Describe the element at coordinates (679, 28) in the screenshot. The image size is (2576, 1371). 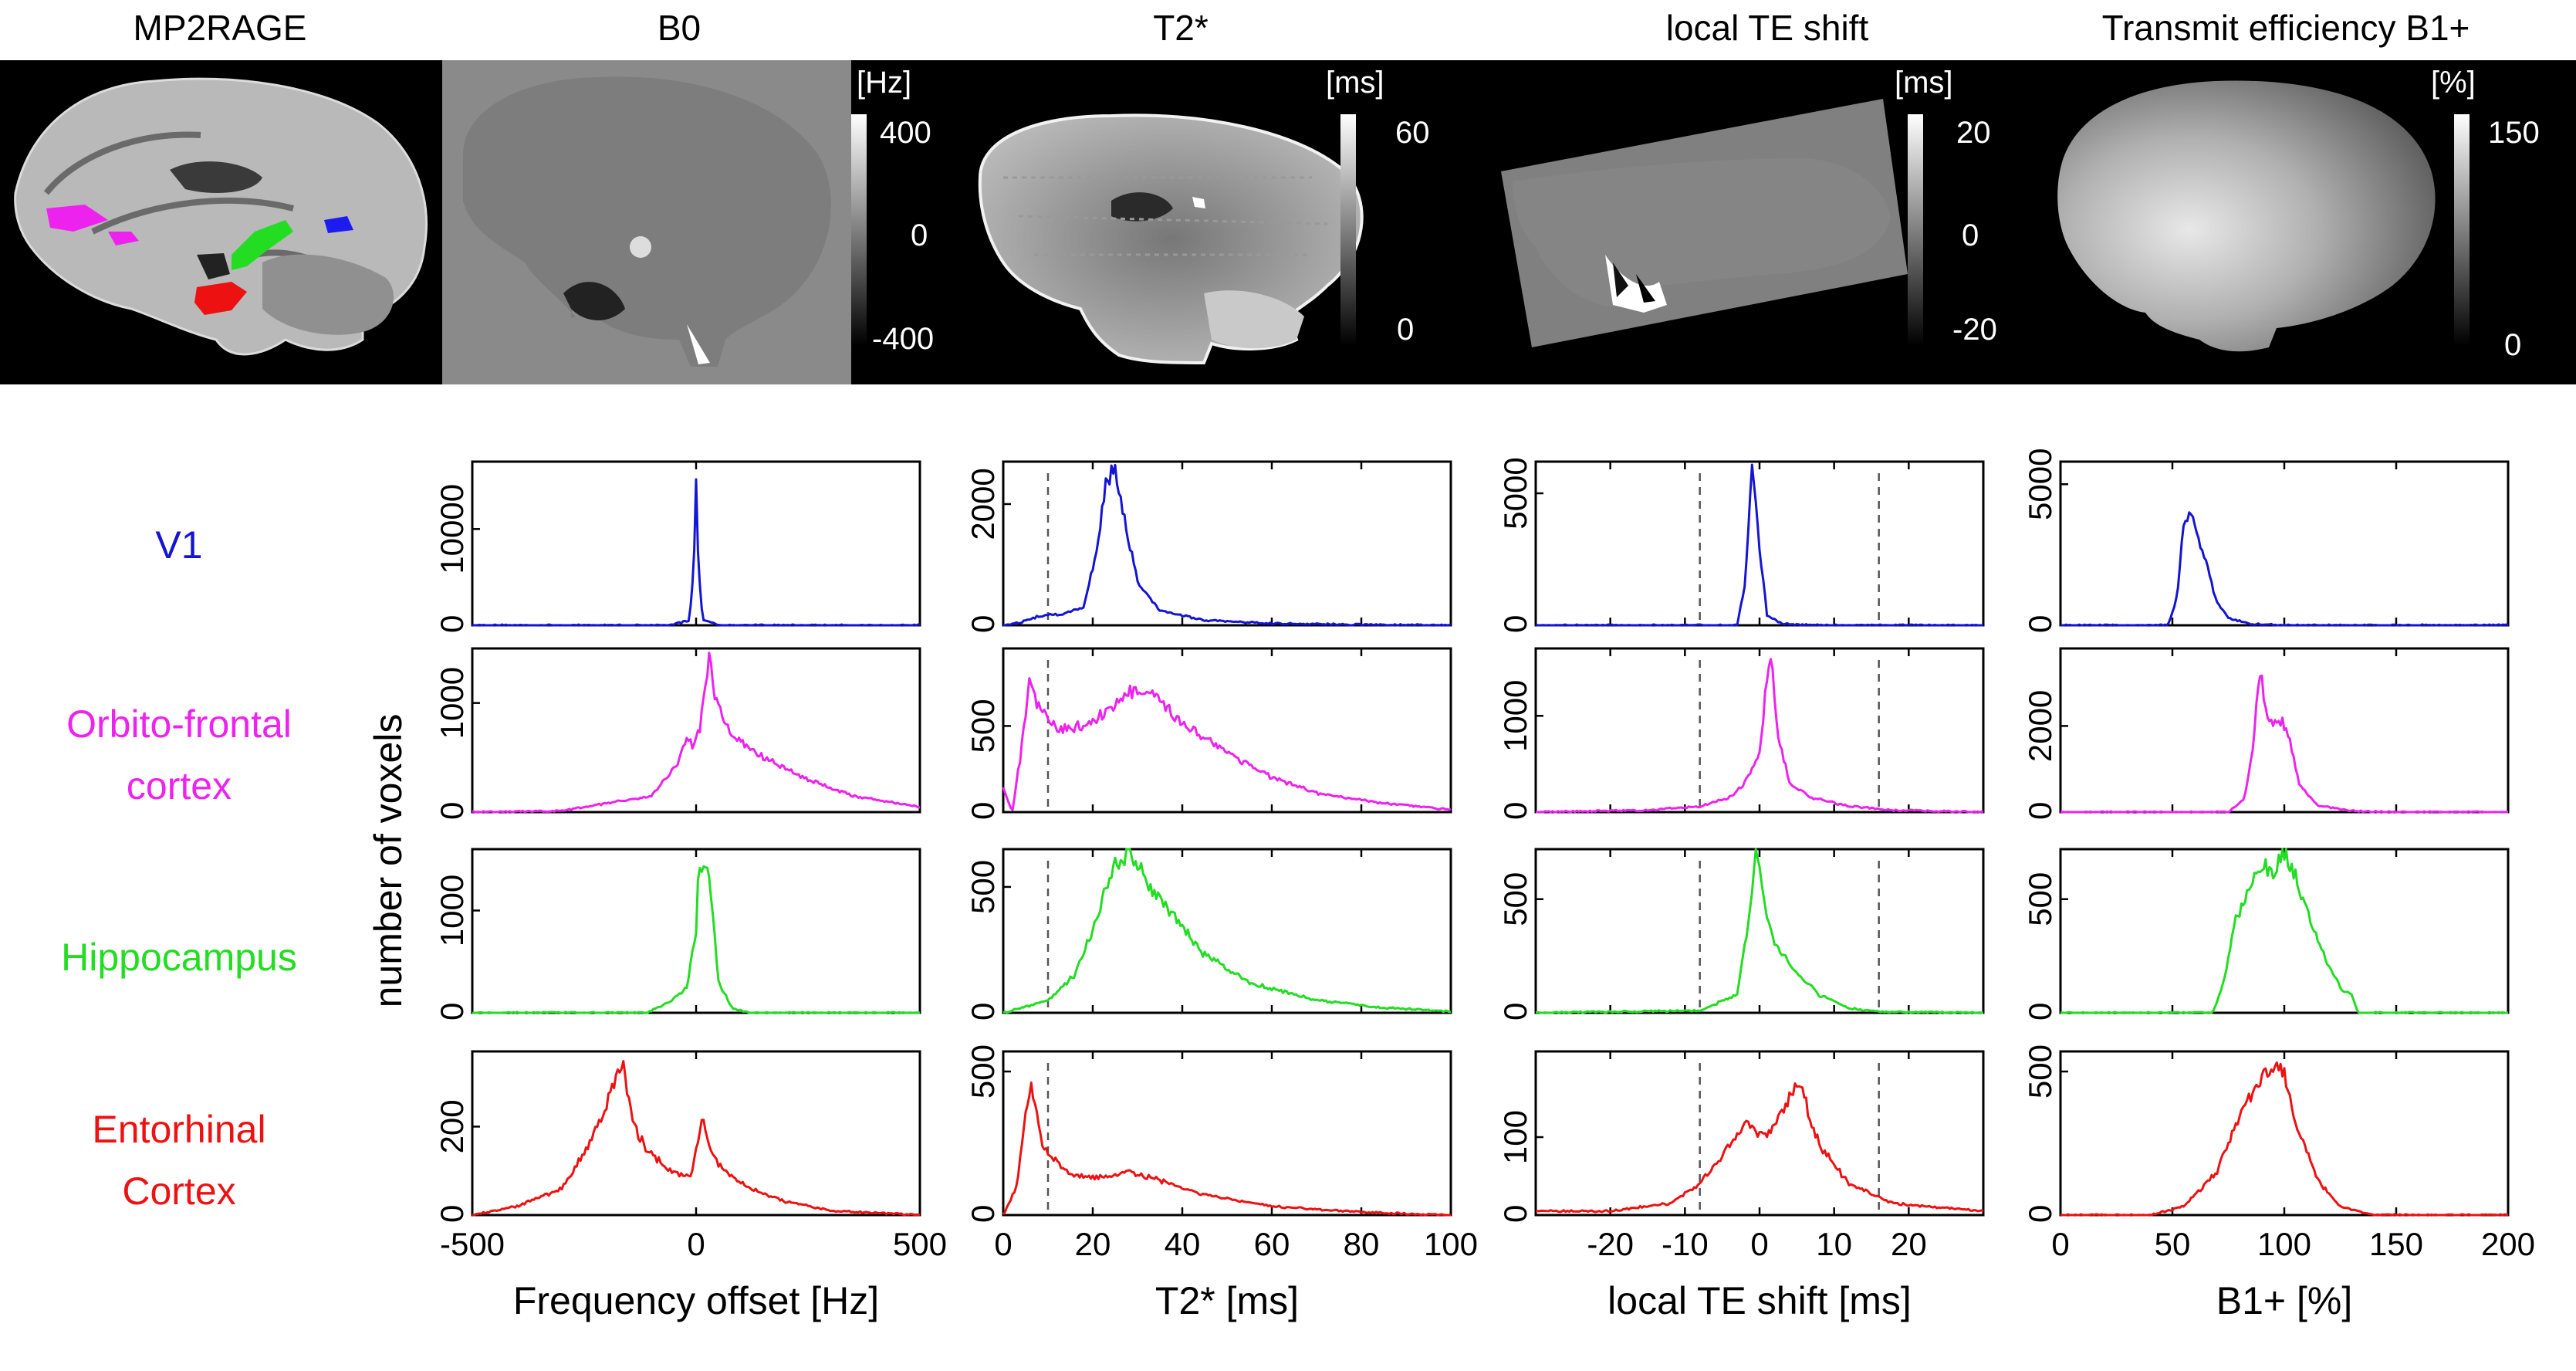
I see `map-title-b0: B0` at that location.